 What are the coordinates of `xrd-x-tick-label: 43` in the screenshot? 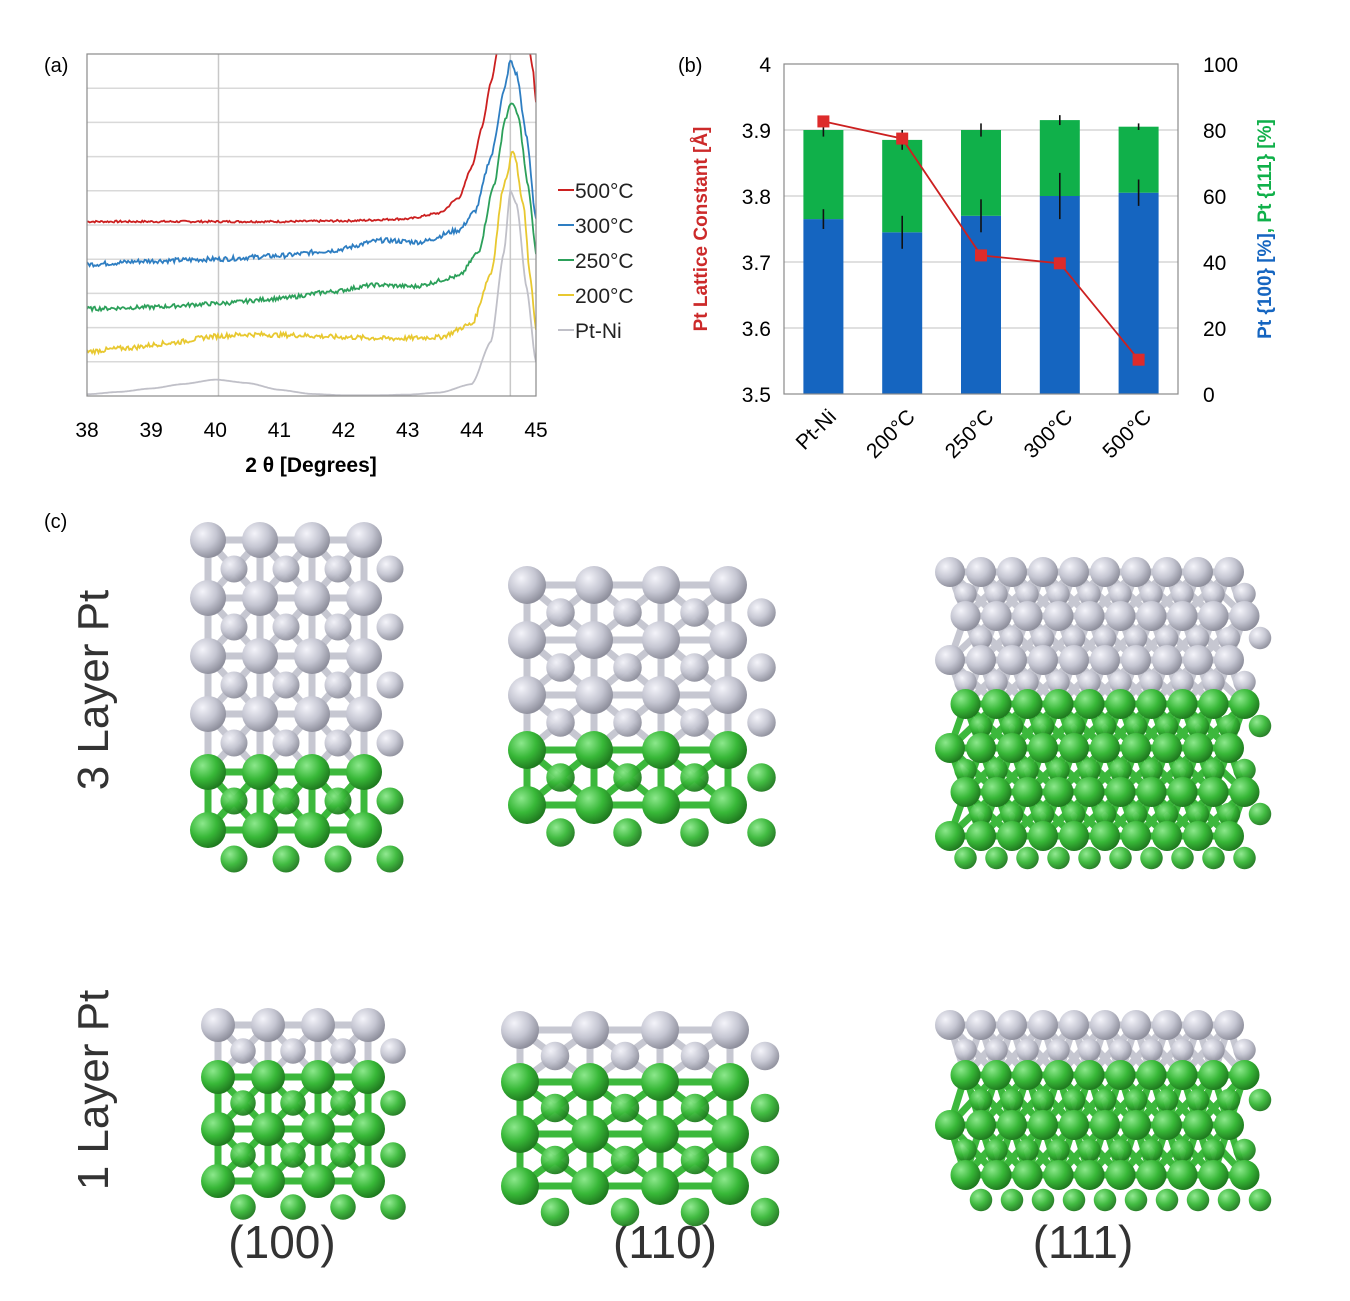 It's located at (407, 430).